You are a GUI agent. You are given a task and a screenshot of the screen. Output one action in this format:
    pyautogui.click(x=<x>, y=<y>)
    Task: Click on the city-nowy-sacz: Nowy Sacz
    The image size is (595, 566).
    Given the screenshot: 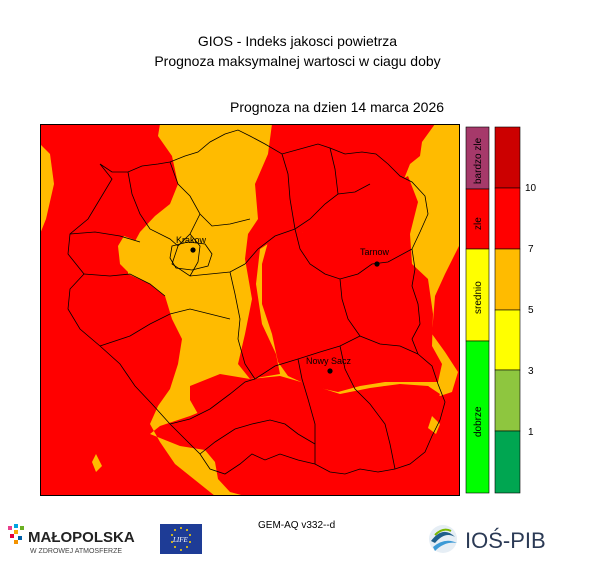 What is the action you would take?
    pyautogui.click(x=329, y=365)
    